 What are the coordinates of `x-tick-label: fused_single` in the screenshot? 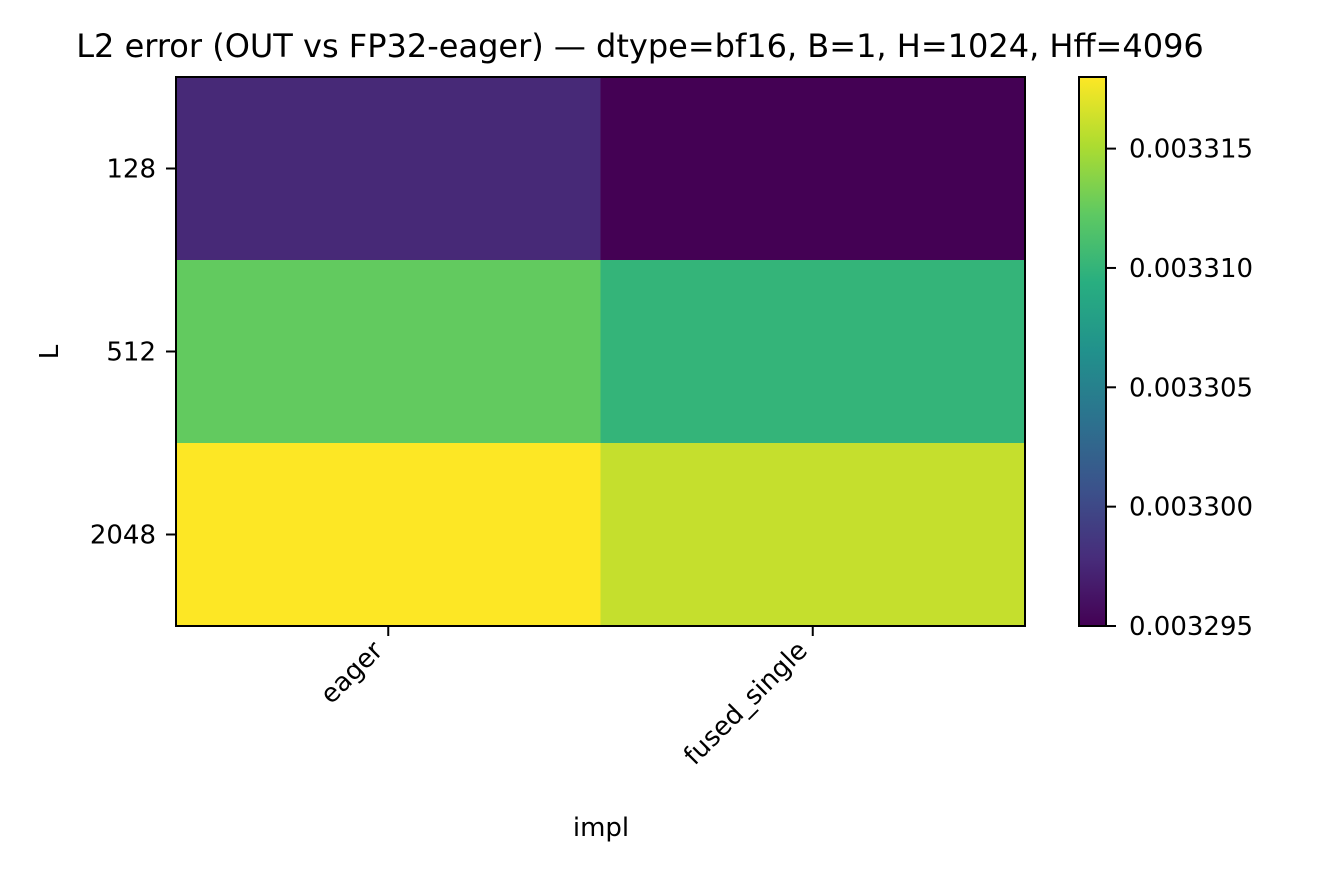 It's located at (746, 704).